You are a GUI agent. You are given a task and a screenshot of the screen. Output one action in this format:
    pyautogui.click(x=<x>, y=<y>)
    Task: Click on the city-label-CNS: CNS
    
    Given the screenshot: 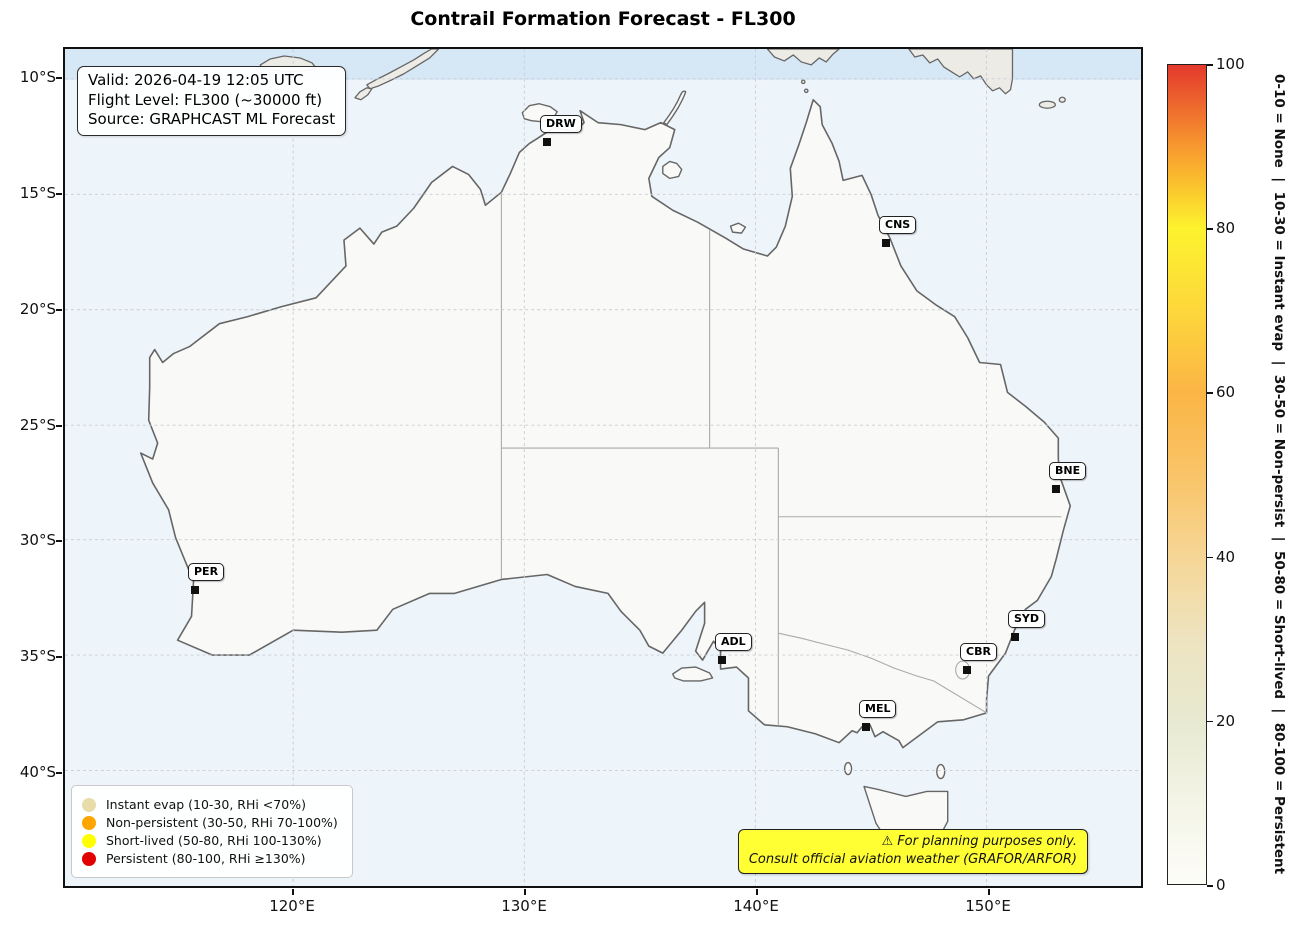 What is the action you would take?
    pyautogui.click(x=898, y=225)
    